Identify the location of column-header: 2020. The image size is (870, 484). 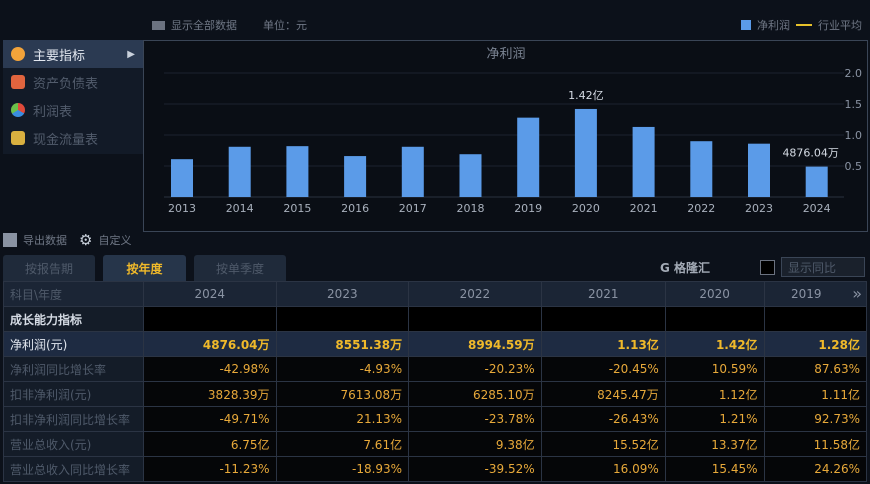
(714, 294).